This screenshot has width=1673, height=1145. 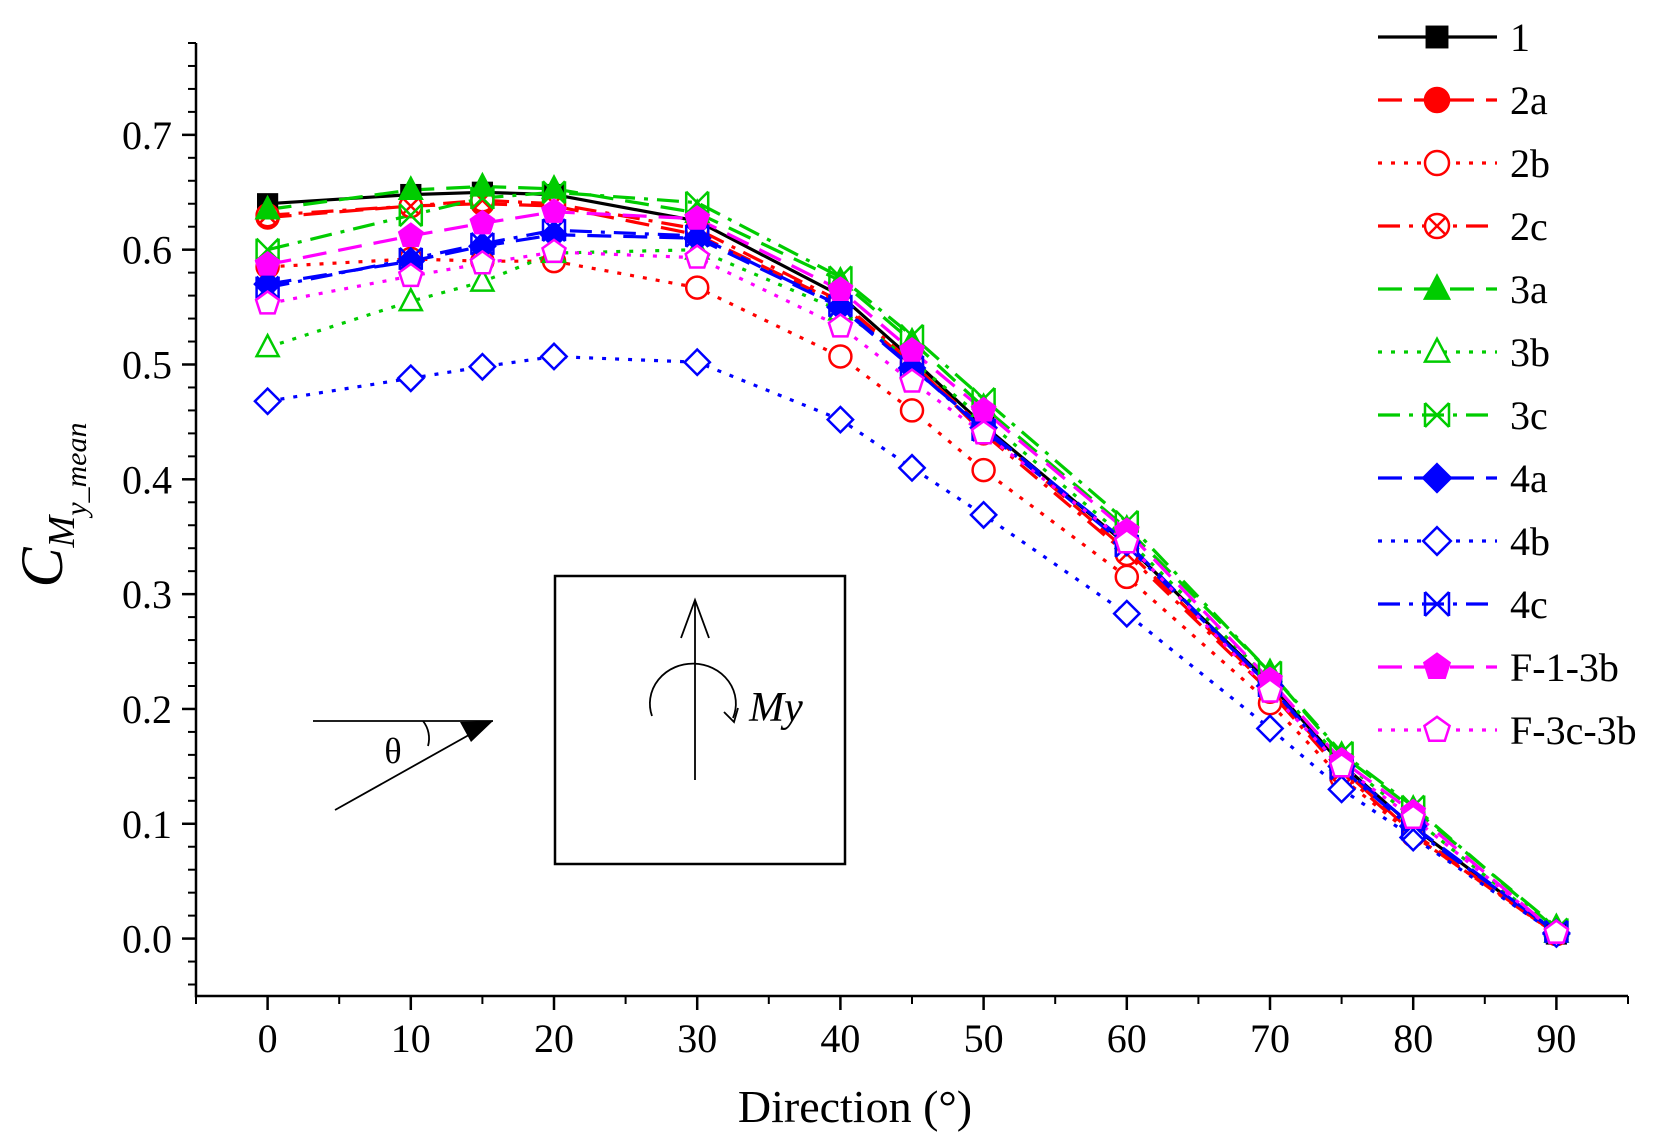 What do you see at coordinates (147, 594) in the screenshot?
I see `y-tick-label: 0.3` at bounding box center [147, 594].